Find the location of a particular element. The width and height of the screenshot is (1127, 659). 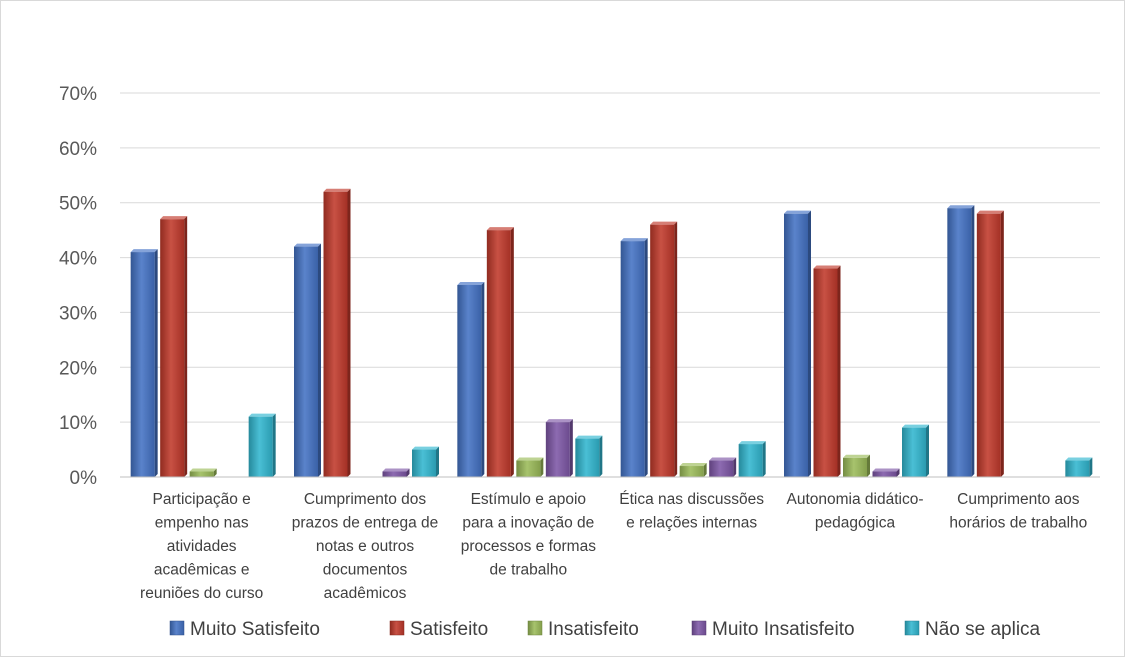

y-tick-label: 50% is located at coordinates (78, 204).